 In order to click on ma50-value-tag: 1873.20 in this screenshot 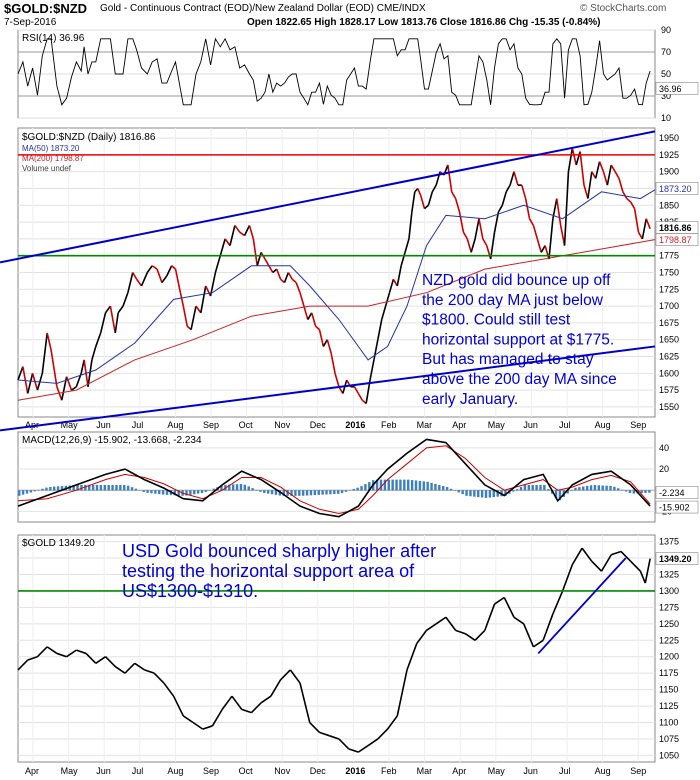, I will do `click(675, 189)`.